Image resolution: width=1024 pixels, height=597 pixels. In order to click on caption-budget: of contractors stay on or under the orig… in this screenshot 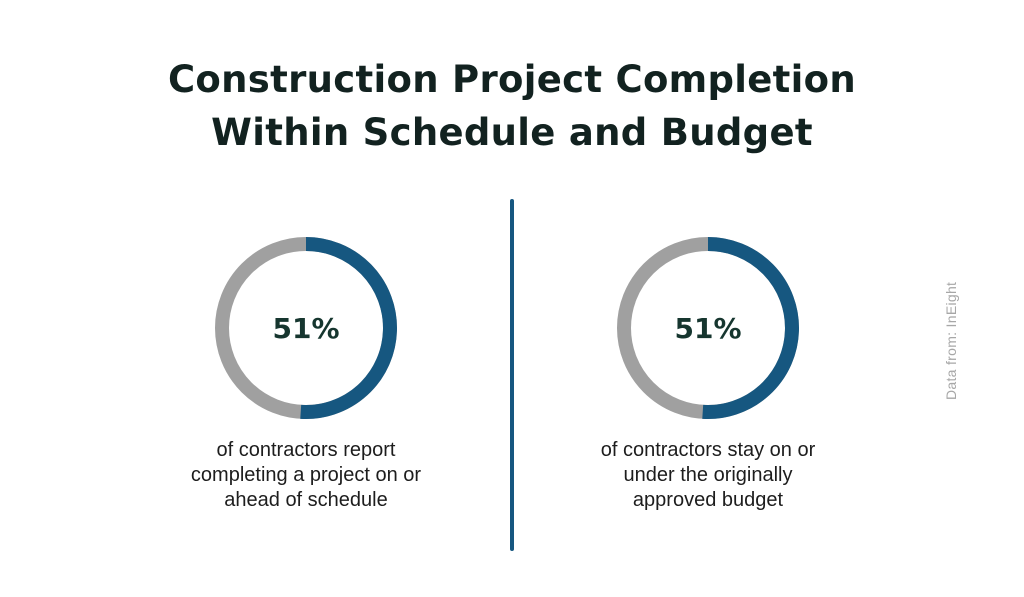, I will do `click(708, 475)`.